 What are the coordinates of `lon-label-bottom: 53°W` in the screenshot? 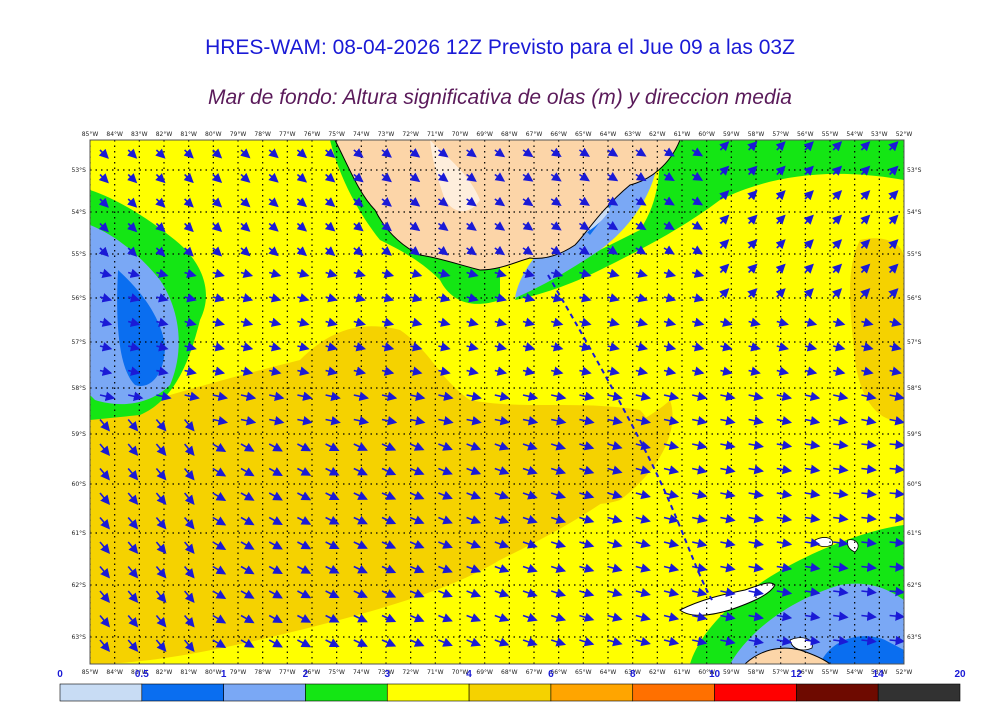 It's located at (879, 672).